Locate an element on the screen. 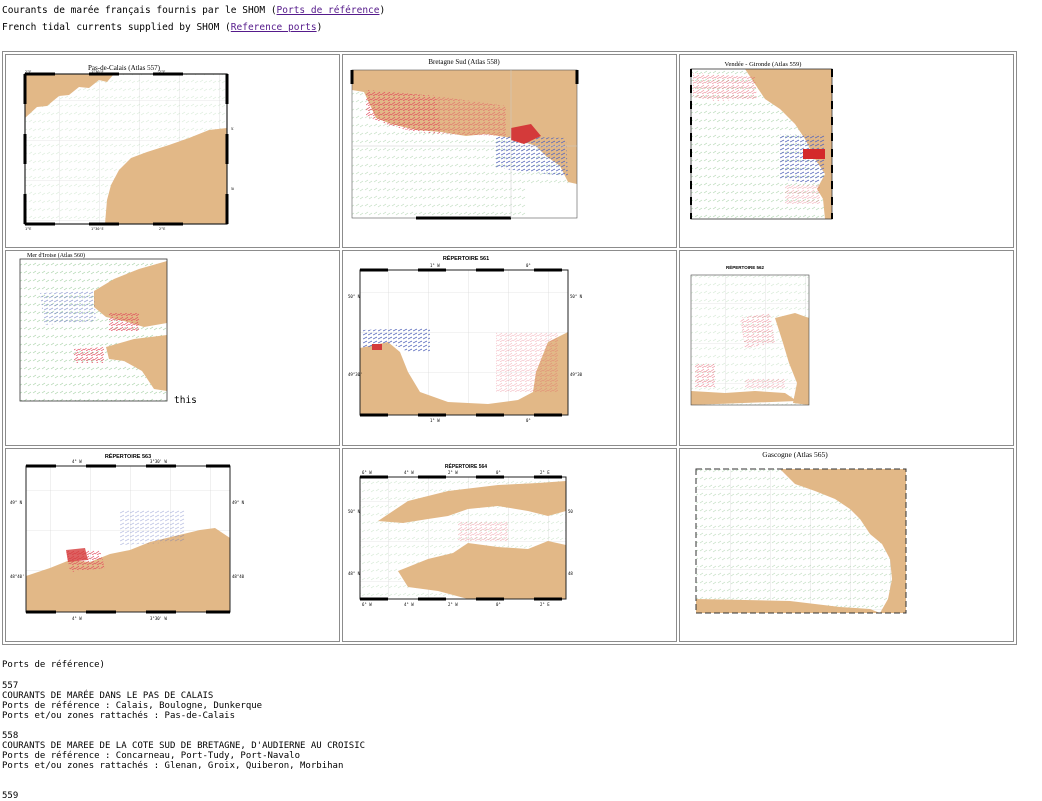 This screenshot has width=1042, height=801. atlas-562-title: RÉPERTOIRE 562 is located at coordinates (745, 266).